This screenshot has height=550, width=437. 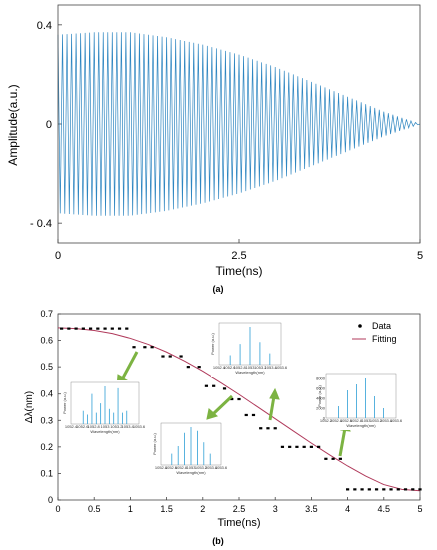 I want to click on legend-box, so click(x=383, y=333).